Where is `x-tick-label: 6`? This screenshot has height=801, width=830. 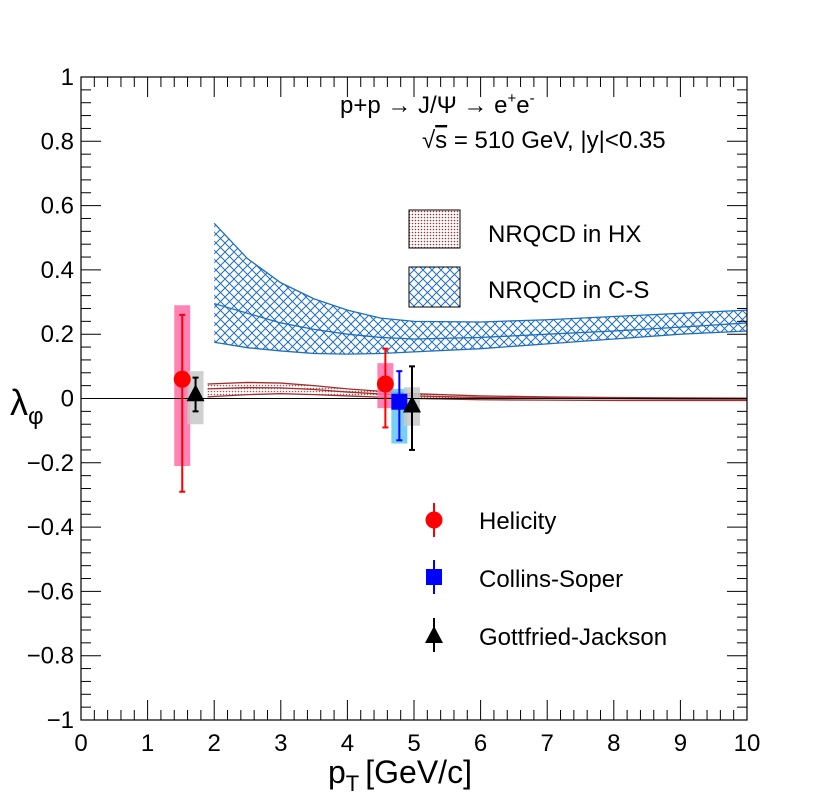 x-tick-label: 6 is located at coordinates (480, 743).